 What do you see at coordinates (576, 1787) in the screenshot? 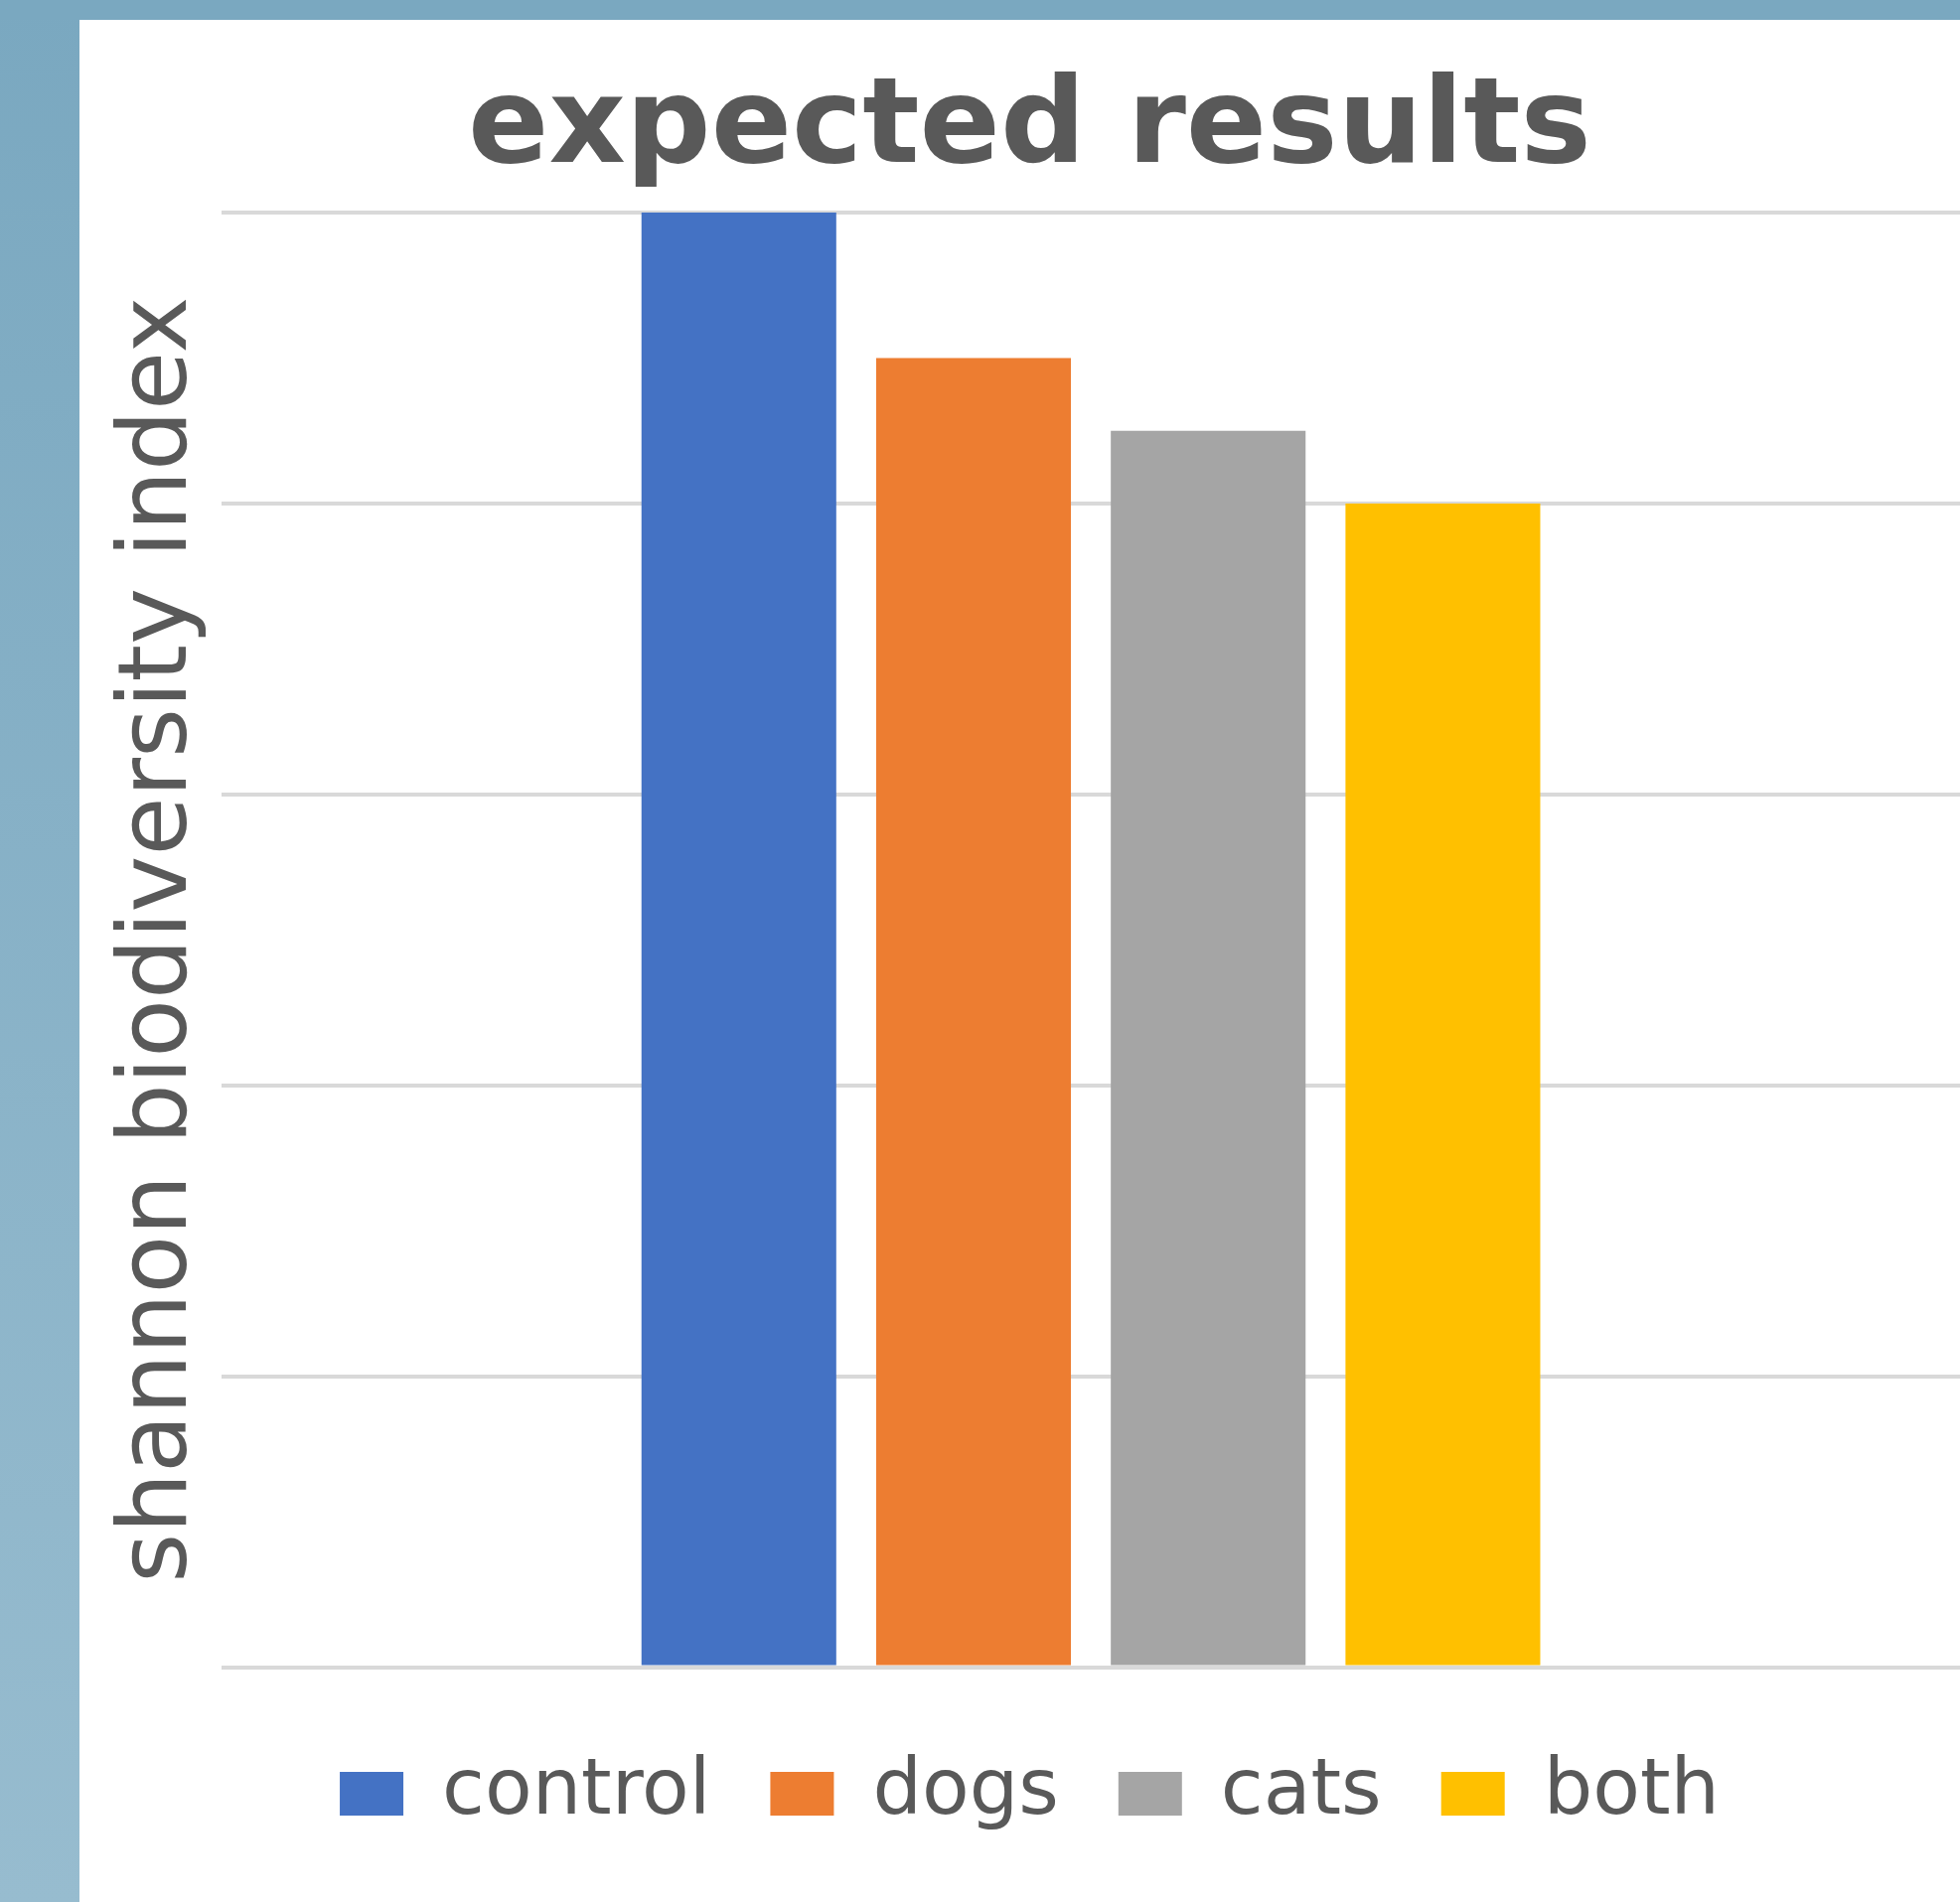
I see `legend-label: control` at bounding box center [576, 1787].